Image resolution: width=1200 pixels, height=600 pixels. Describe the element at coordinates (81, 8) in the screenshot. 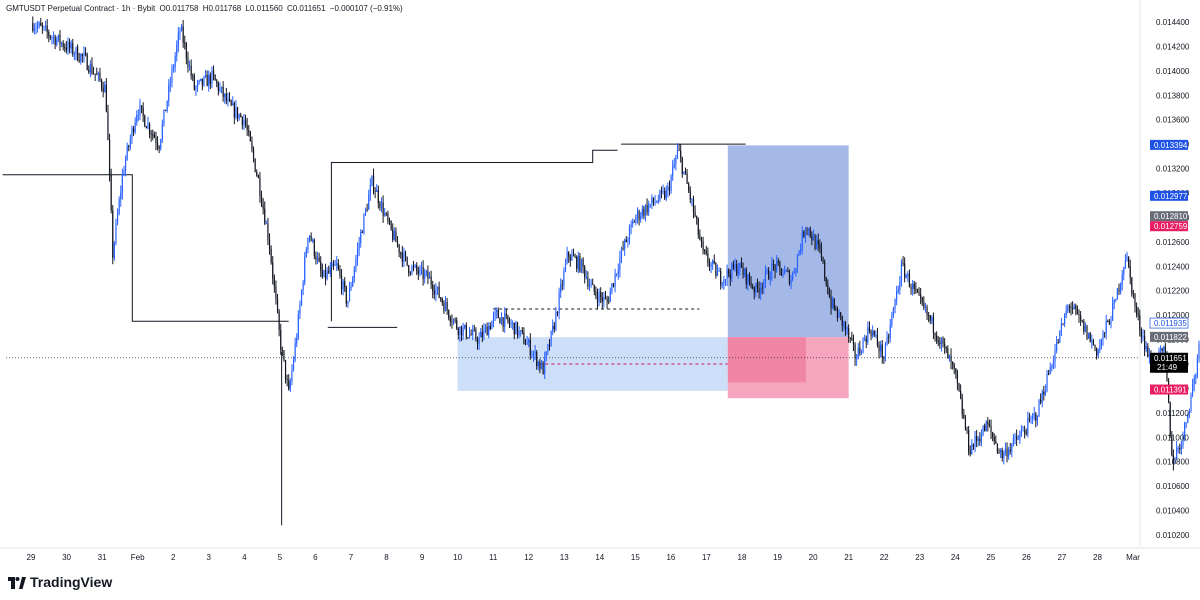

I see `symbol-title: GMTUSDT Perpetual Contract · 1h · Bybit` at that location.